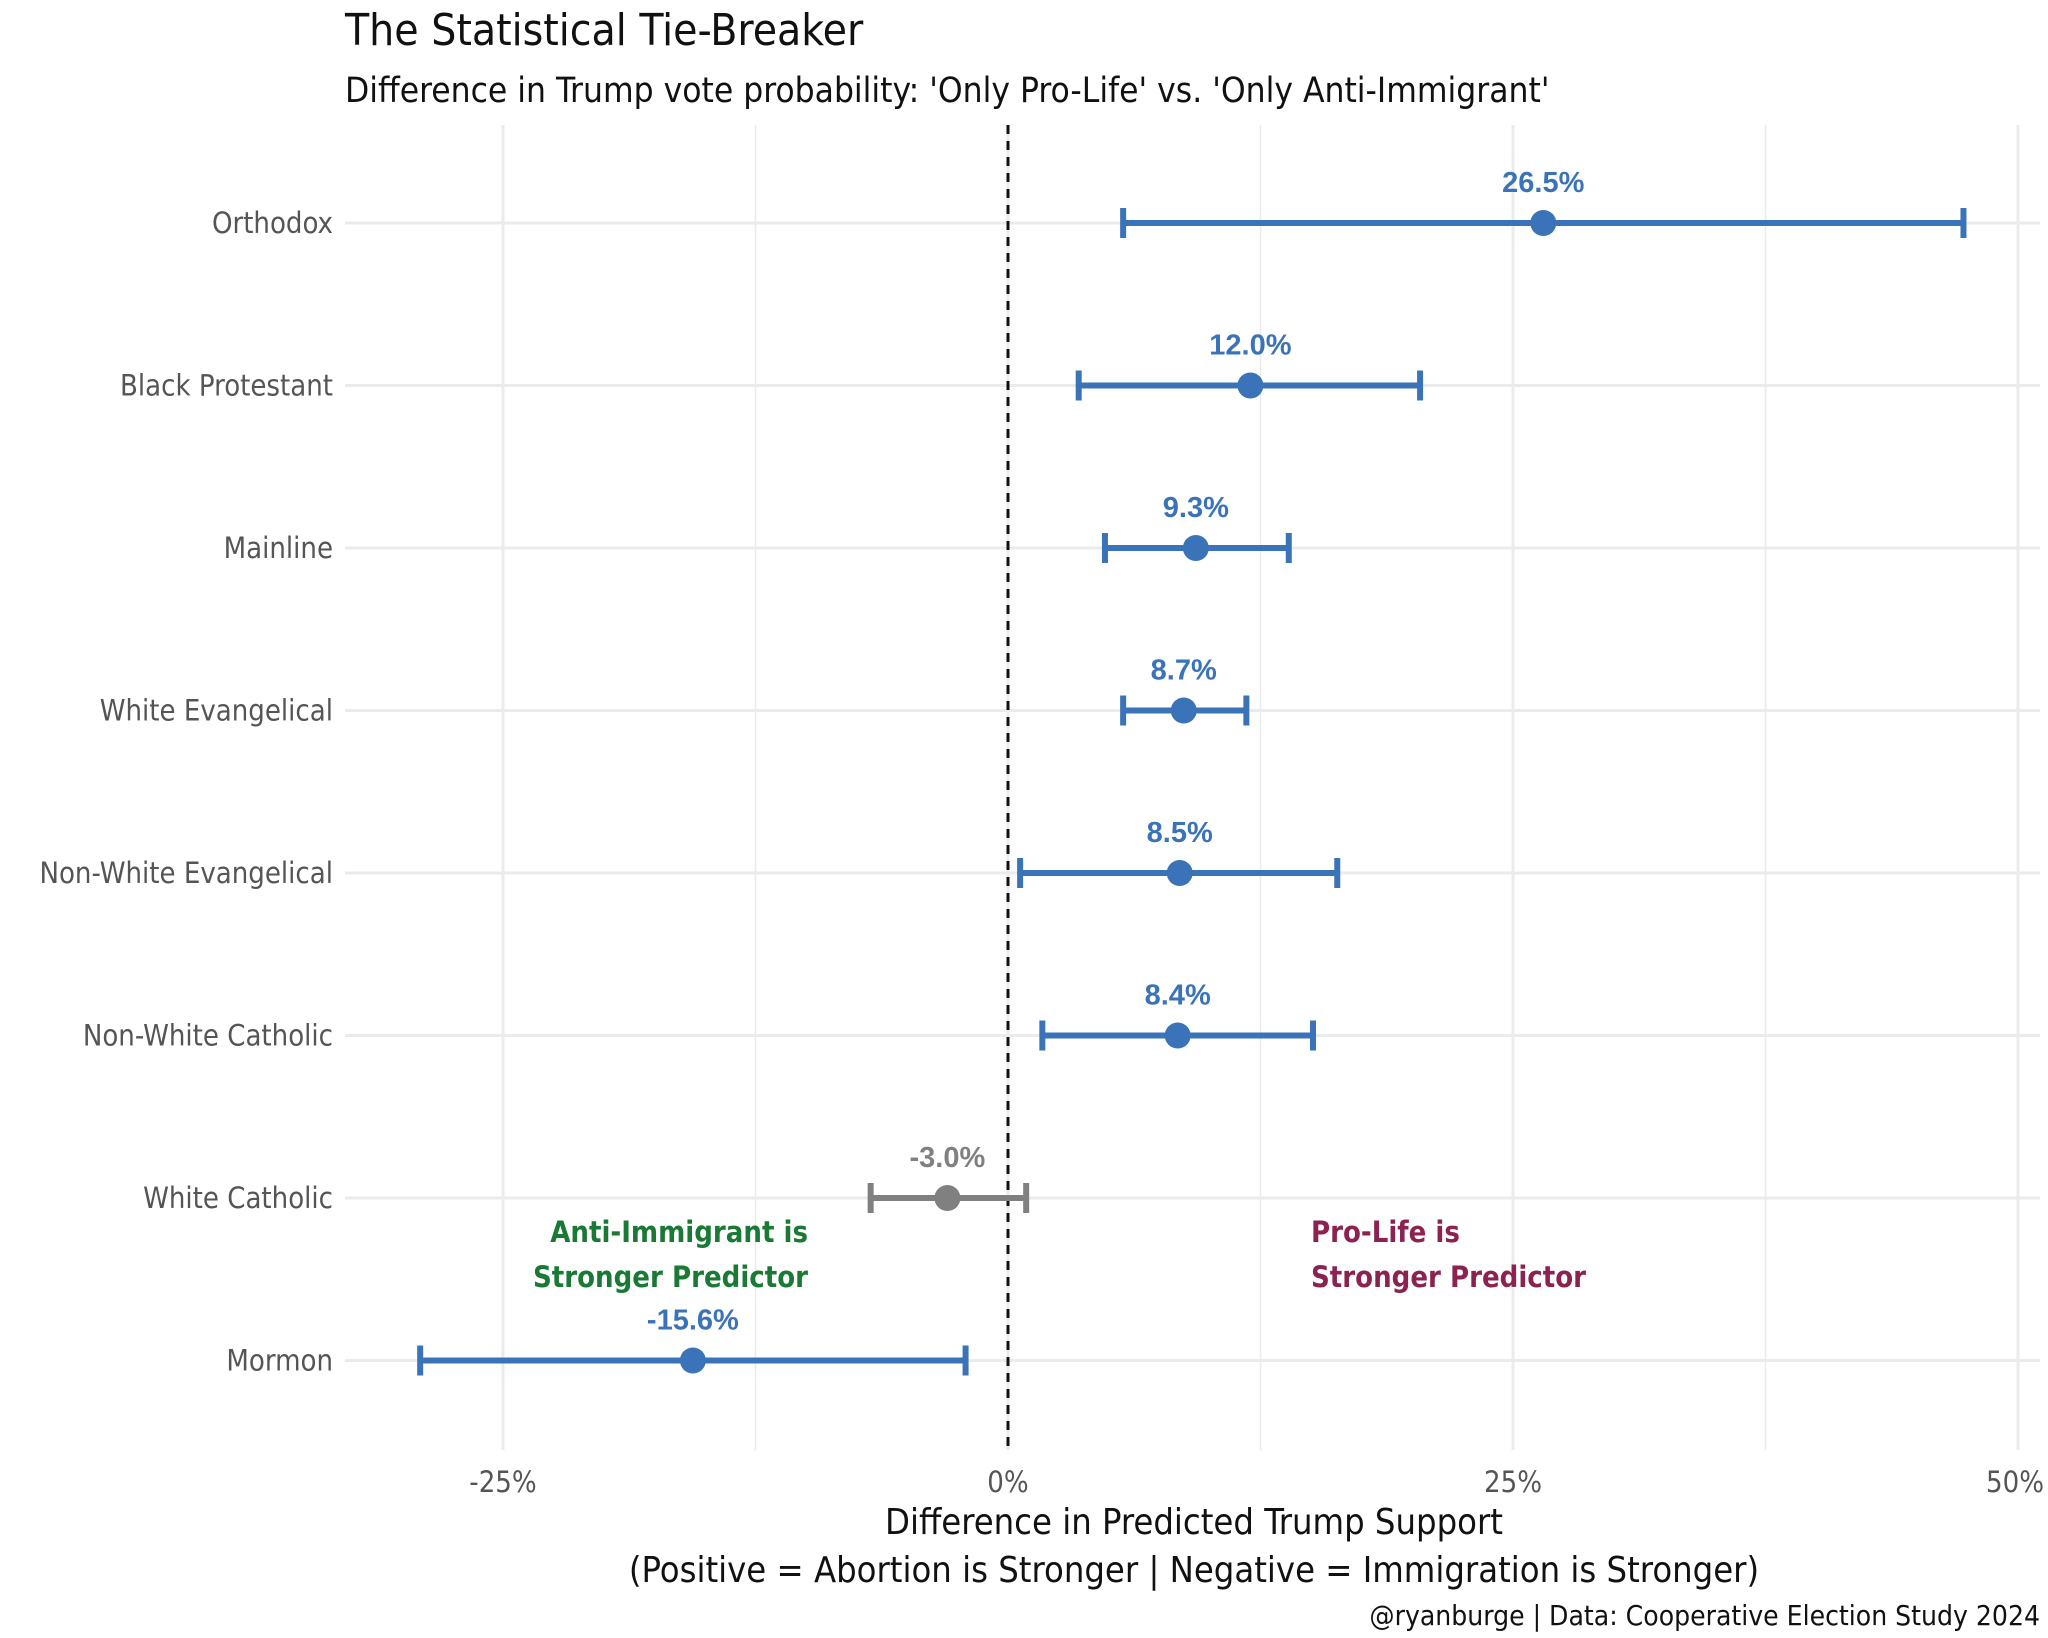 Image resolution: width=2048 pixels, height=1638 pixels. What do you see at coordinates (1179, 852) in the screenshot?
I see `estimate-group: 8.5%` at bounding box center [1179, 852].